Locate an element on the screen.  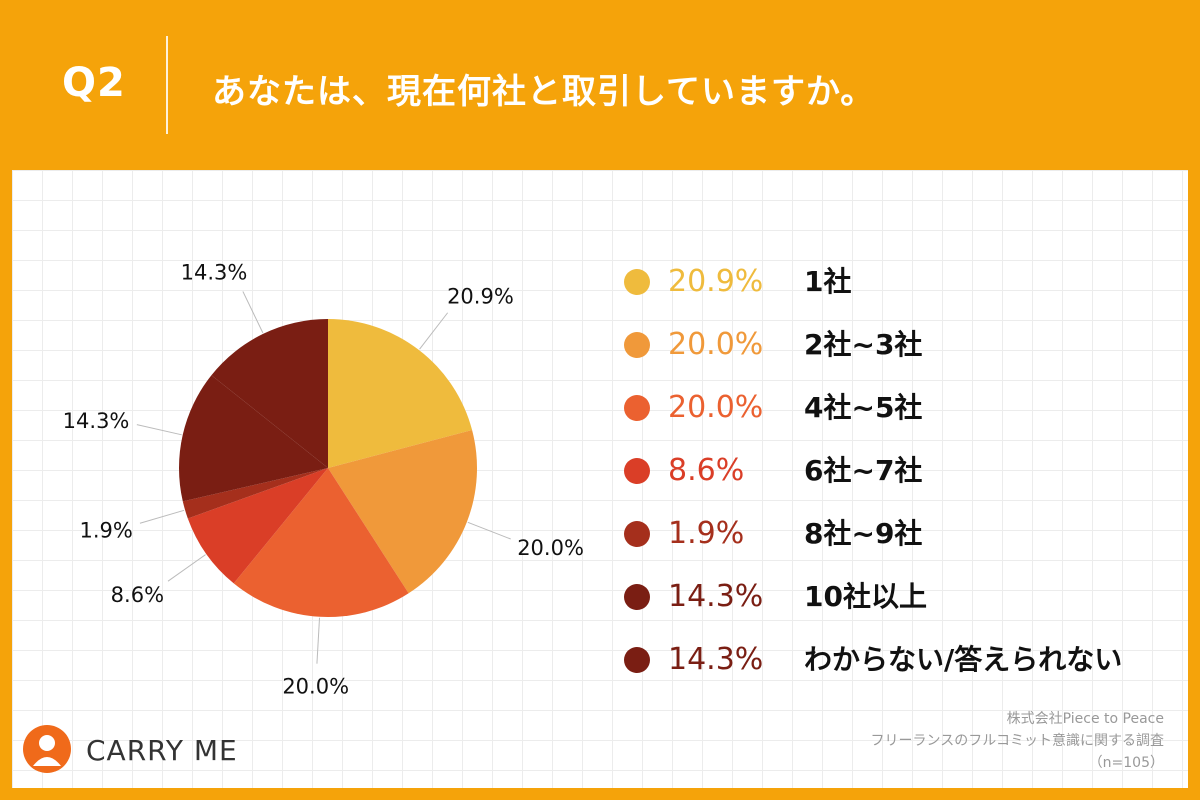
question-number: Q2 is located at coordinates (94, 83).